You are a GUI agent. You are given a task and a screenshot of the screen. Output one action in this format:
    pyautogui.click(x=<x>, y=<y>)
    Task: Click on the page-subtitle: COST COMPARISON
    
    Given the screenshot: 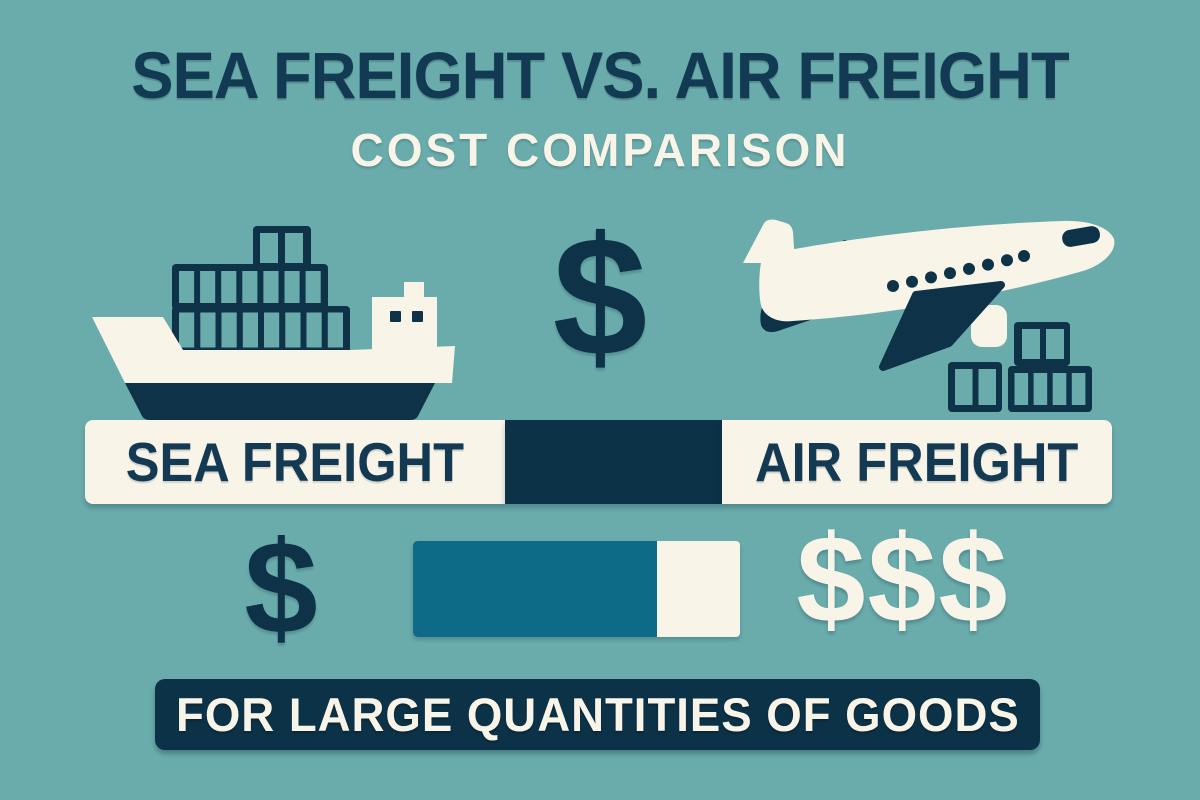 What is the action you would take?
    pyautogui.click(x=600, y=150)
    